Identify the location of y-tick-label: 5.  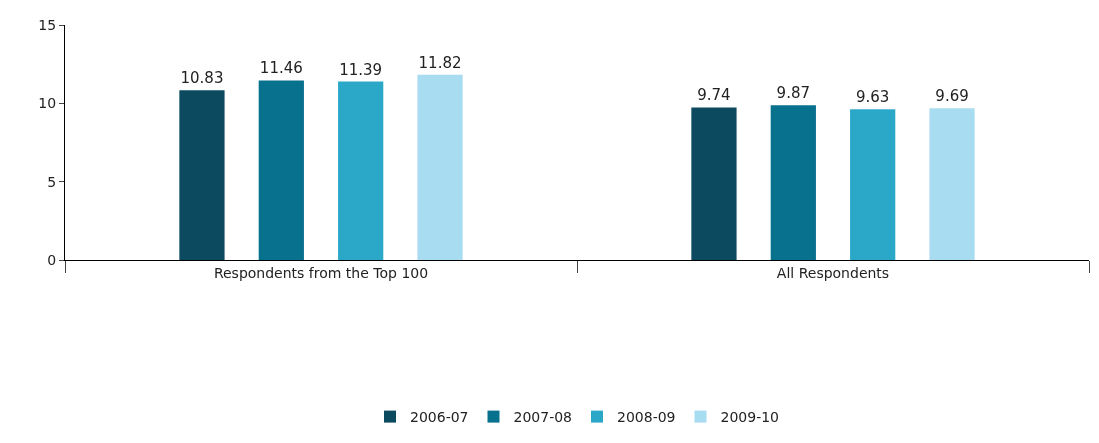
(52, 181).